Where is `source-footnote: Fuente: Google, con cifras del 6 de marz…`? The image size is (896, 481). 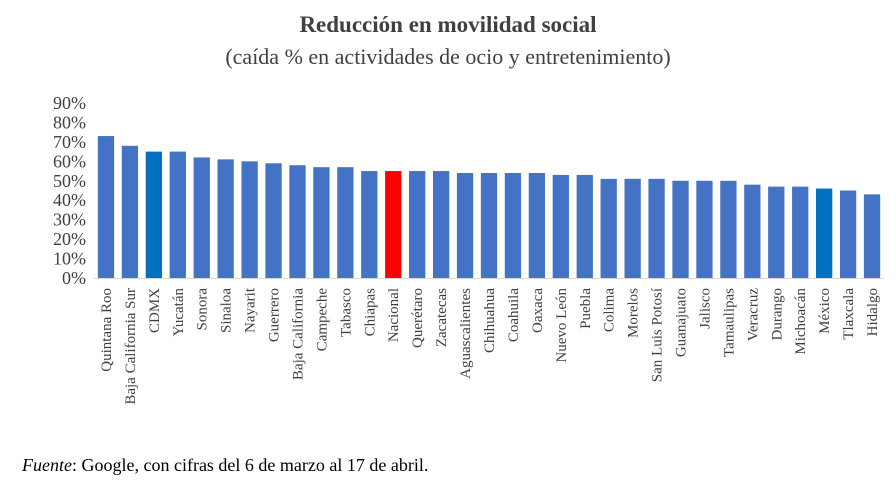 source-footnote: Fuente: Google, con cifras del 6 de marz… is located at coordinates (225, 465).